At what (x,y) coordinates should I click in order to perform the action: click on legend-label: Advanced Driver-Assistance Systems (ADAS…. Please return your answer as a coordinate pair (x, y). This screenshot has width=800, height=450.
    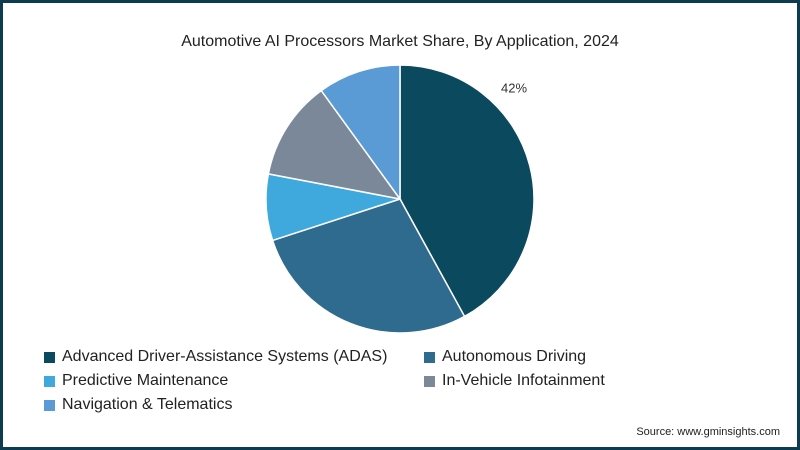
    Looking at the image, I should click on (225, 356).